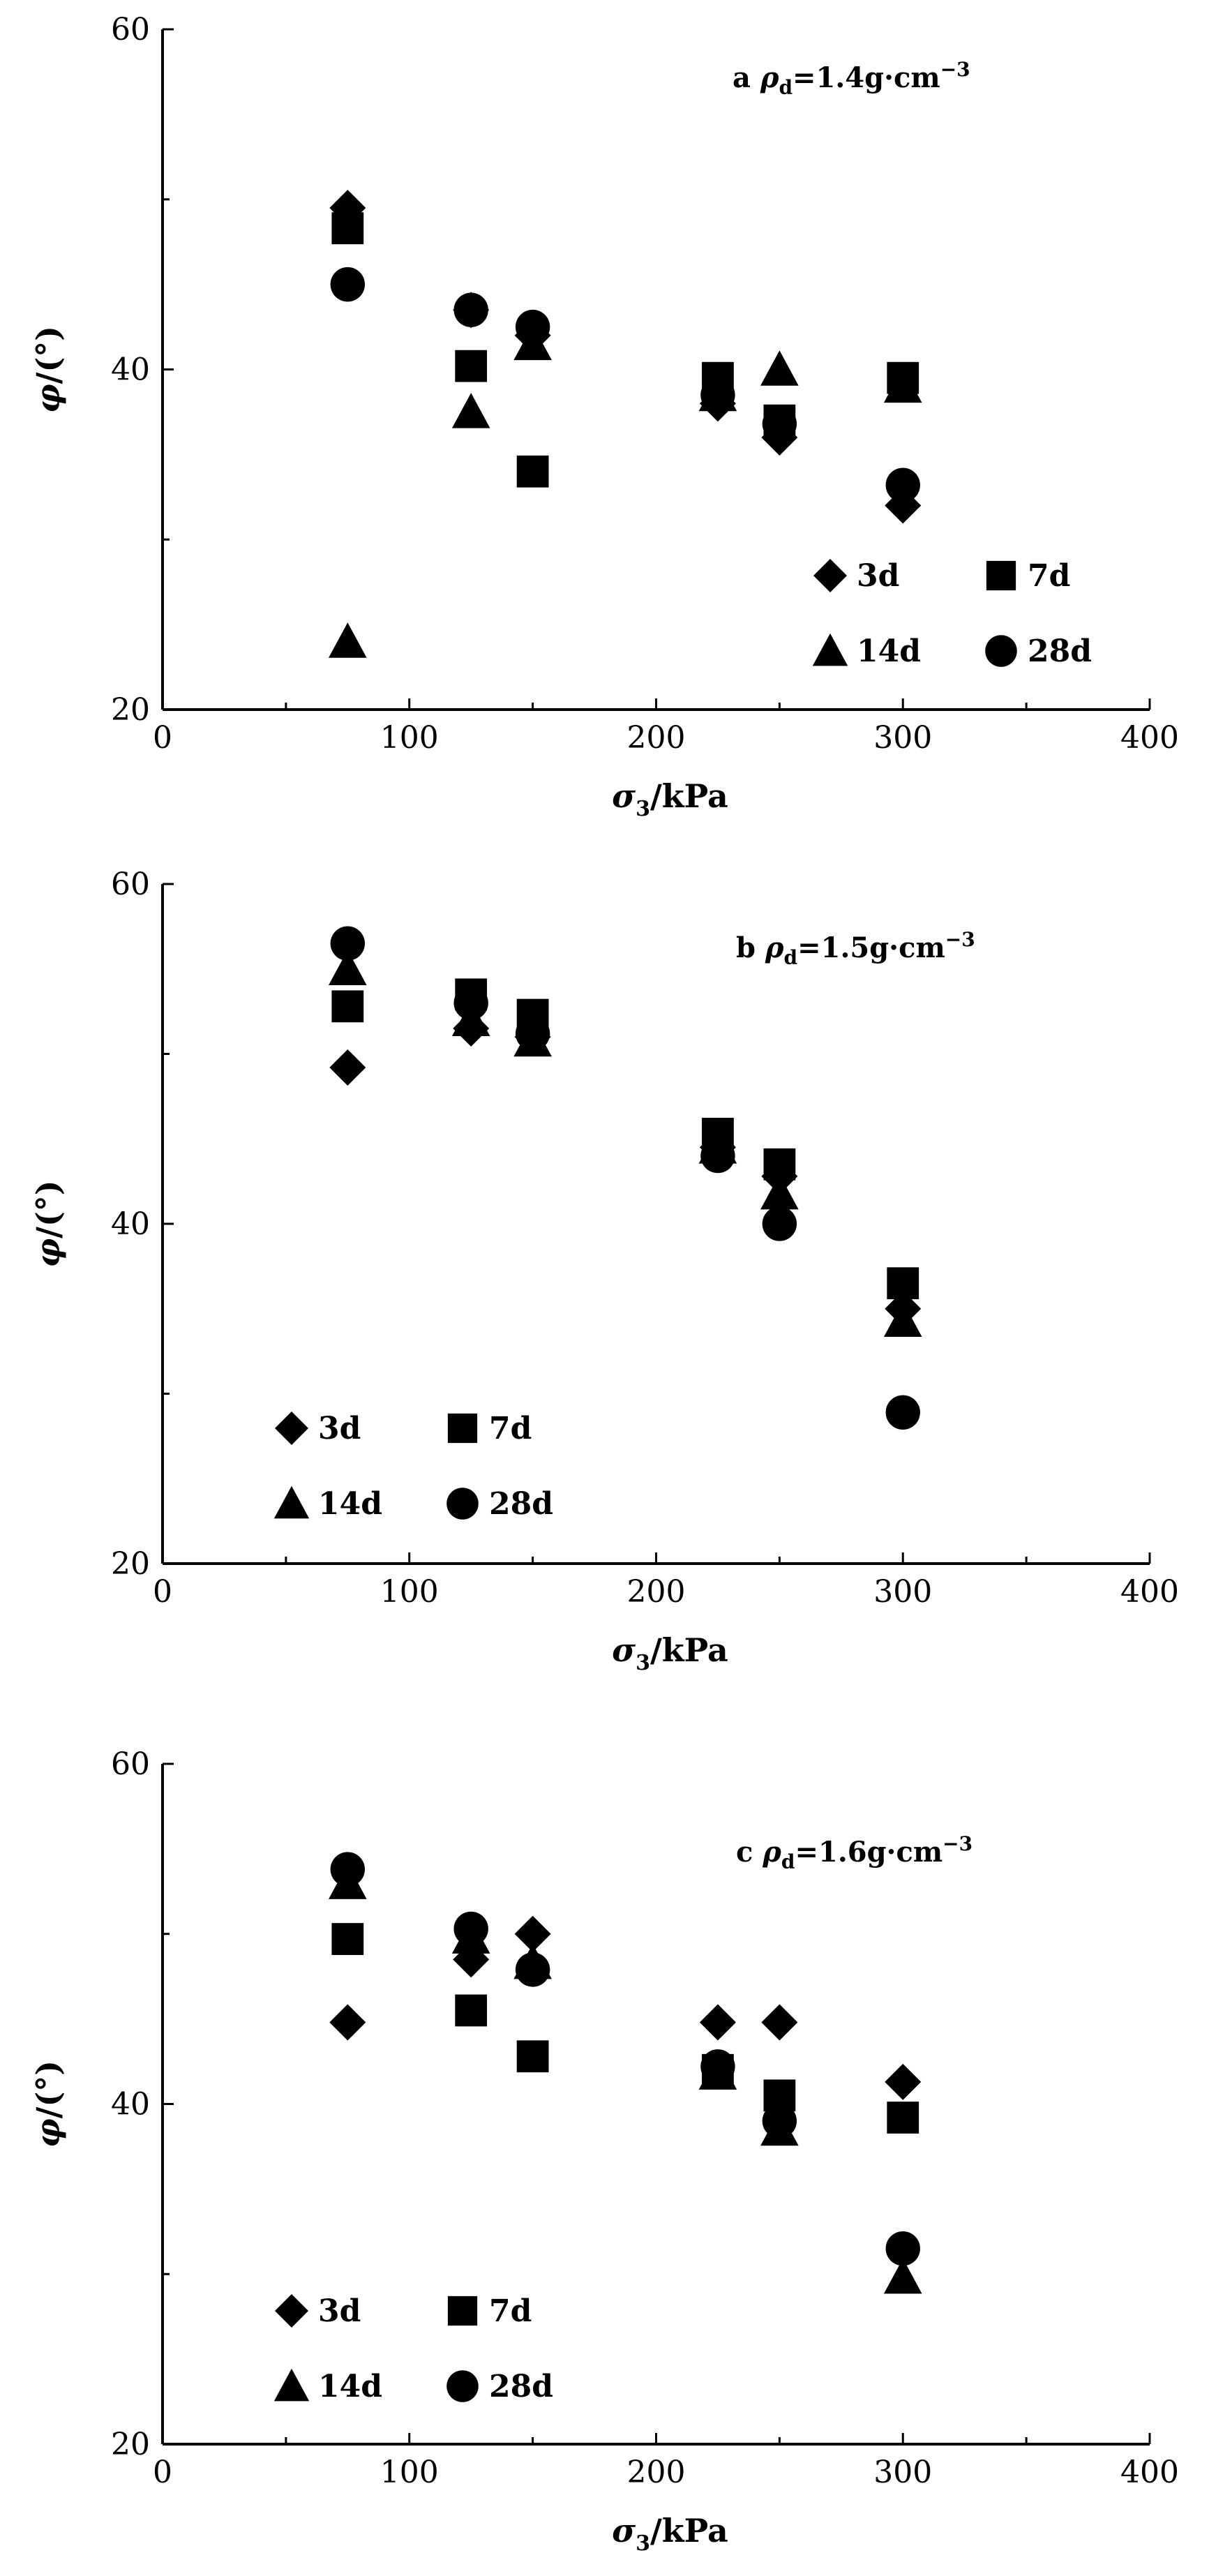 This screenshot has height=2576, width=1209. I want to click on x-tick-label: 0, so click(163, 2472).